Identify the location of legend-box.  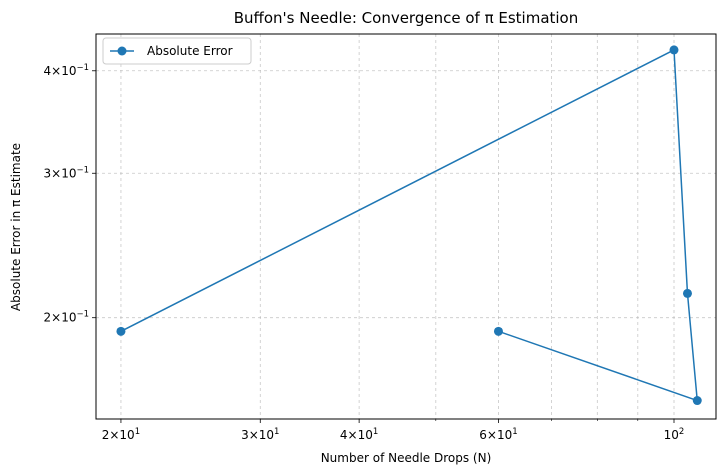
(177, 51).